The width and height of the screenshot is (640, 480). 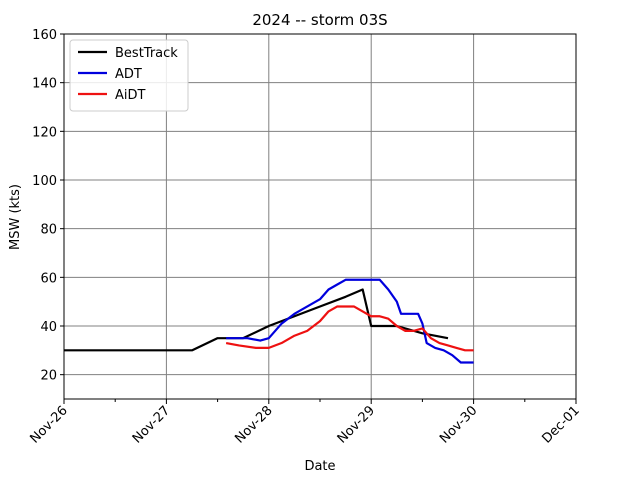 What do you see at coordinates (151, 424) in the screenshot?
I see `x-tick-label: Nov-27` at bounding box center [151, 424].